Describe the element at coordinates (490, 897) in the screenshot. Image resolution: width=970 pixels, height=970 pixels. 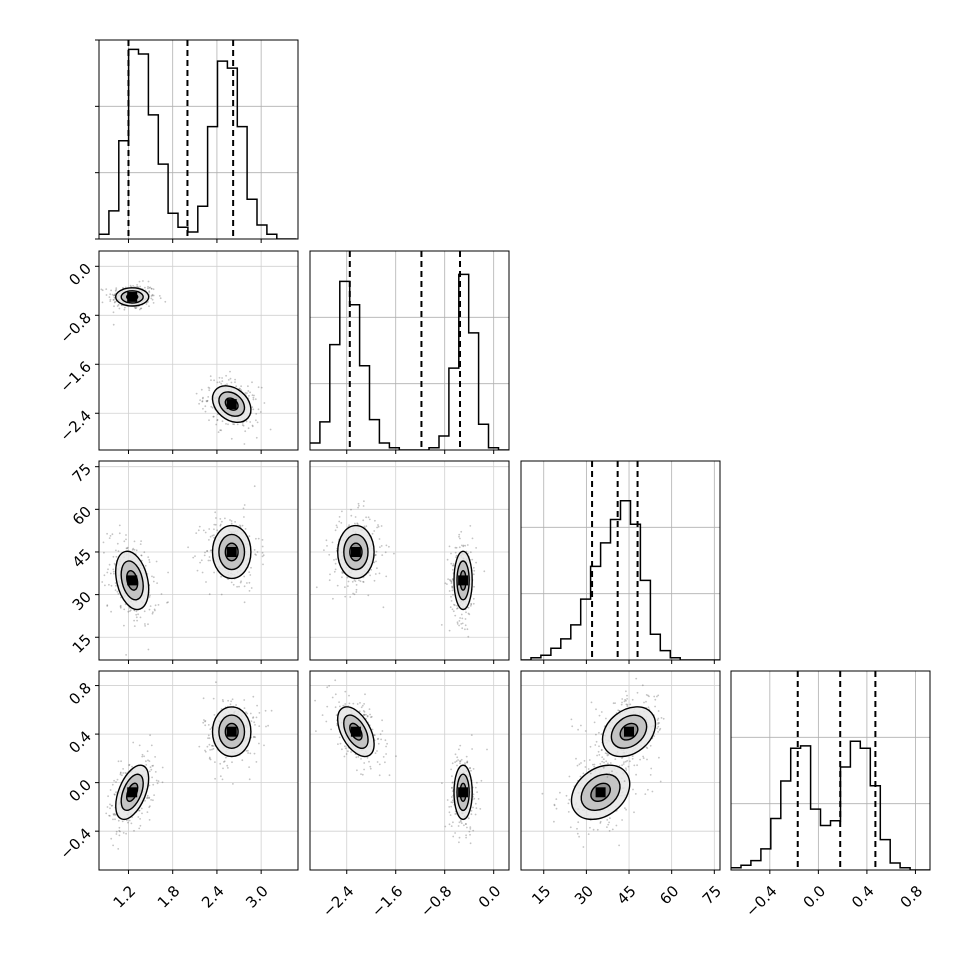
I see `x-tick-label: 0.0` at that location.